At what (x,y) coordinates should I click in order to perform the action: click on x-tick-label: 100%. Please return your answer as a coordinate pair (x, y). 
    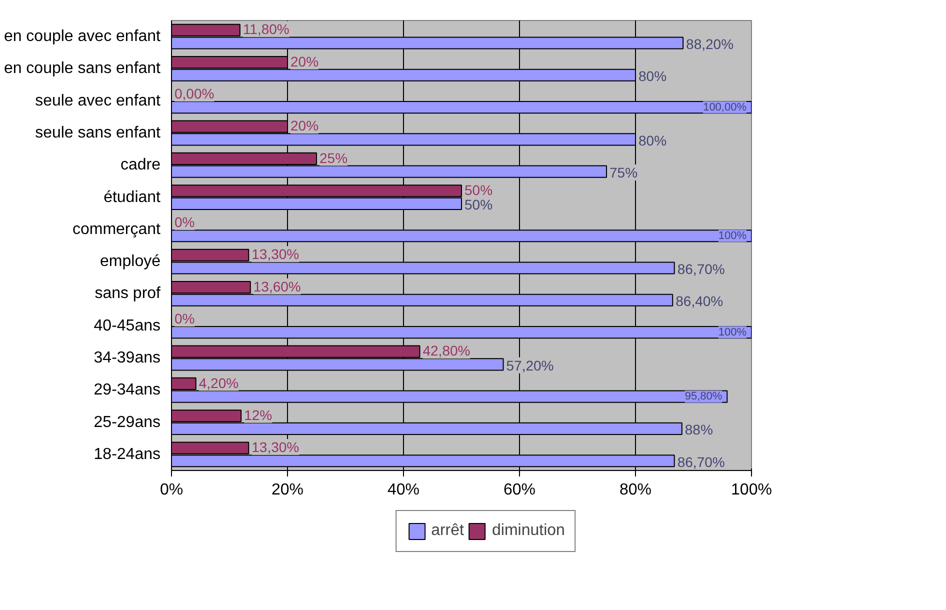
    Looking at the image, I should click on (751, 490).